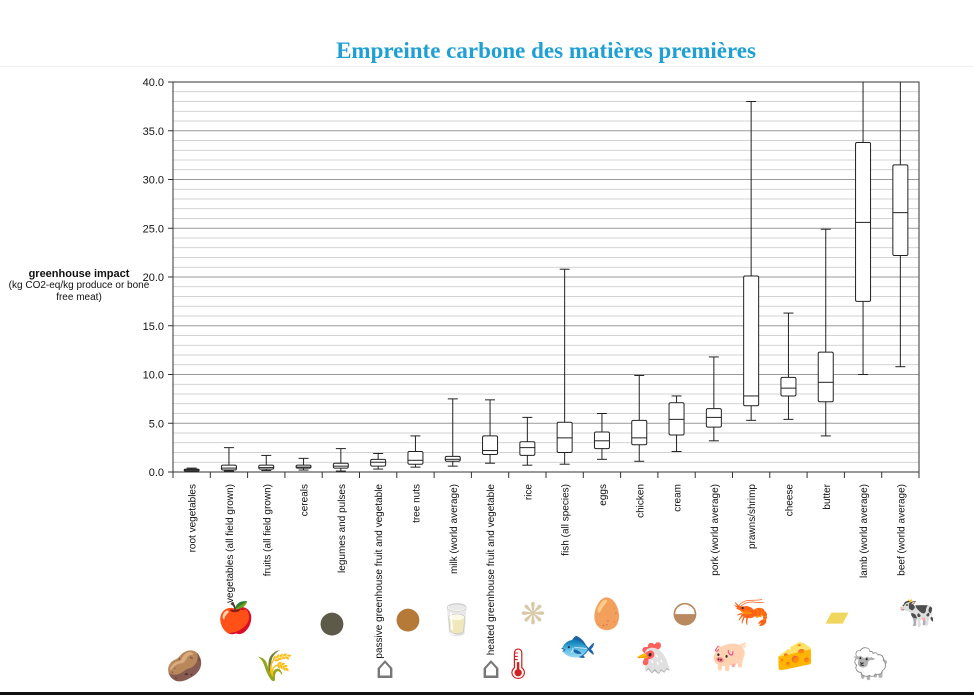 The height and width of the screenshot is (696, 974). I want to click on bottom-border, so click(487, 693).